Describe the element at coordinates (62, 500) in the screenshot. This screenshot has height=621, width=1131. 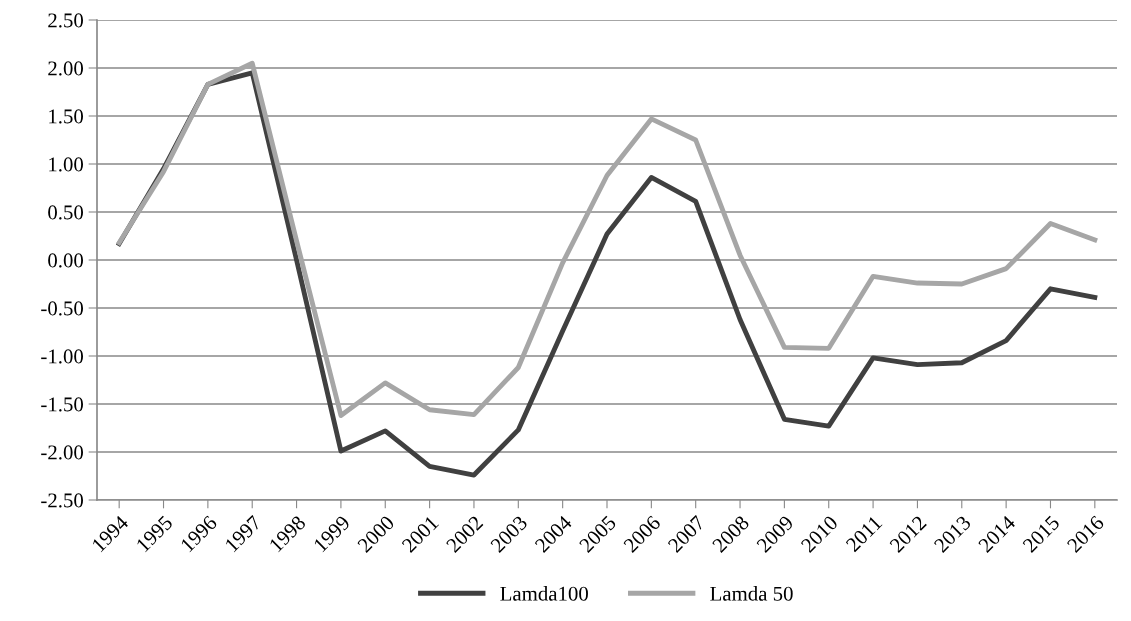
I see `y-tick-label: -2.50` at that location.